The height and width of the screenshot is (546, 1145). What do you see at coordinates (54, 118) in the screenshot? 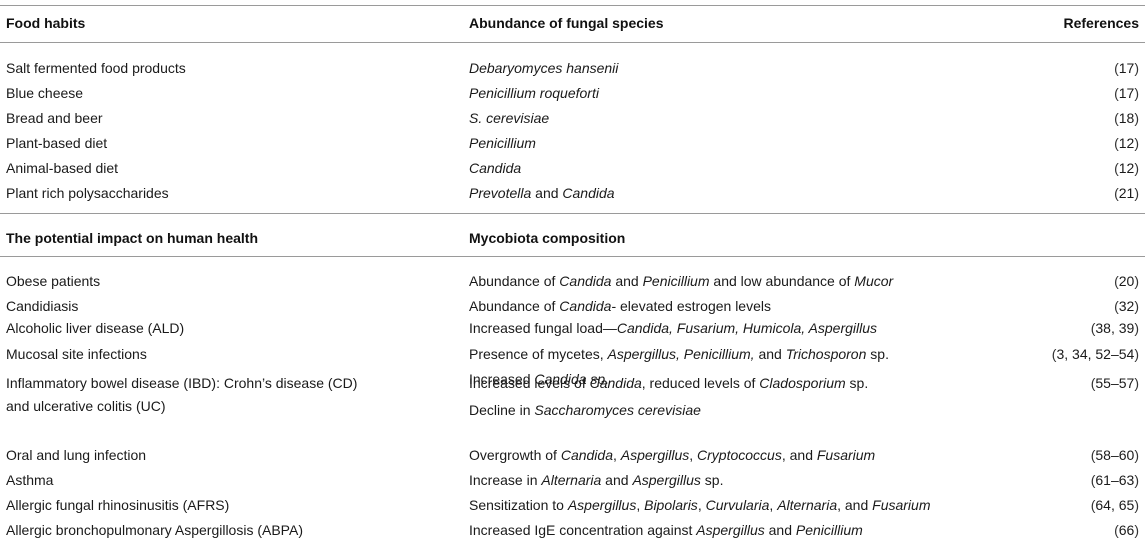
I see `food-habit: Bread and beer` at bounding box center [54, 118].